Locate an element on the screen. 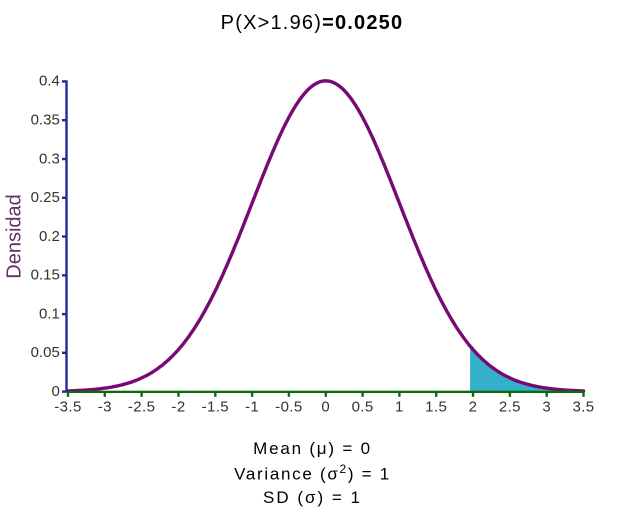  svg-text: -3.5 is located at coordinates (67, 406).